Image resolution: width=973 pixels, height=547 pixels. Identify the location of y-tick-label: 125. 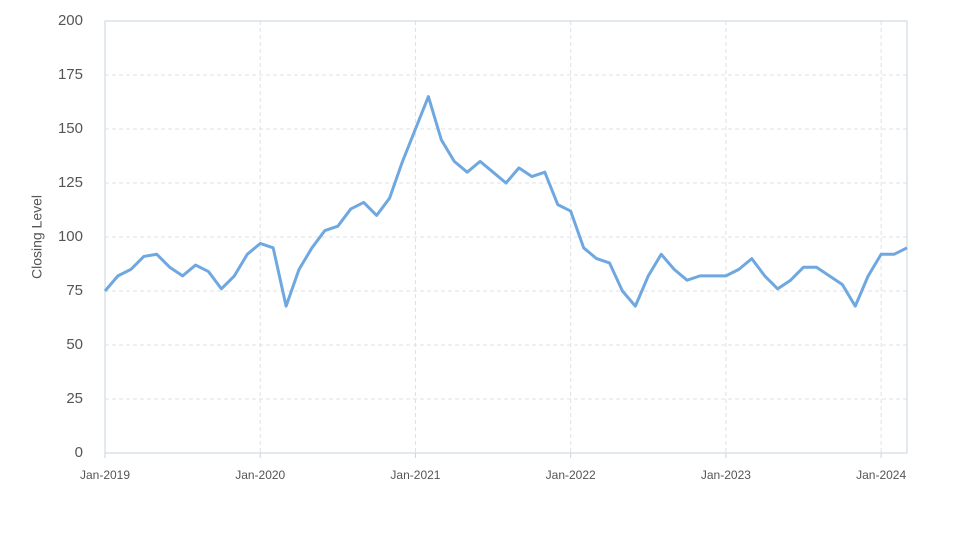
(70, 182).